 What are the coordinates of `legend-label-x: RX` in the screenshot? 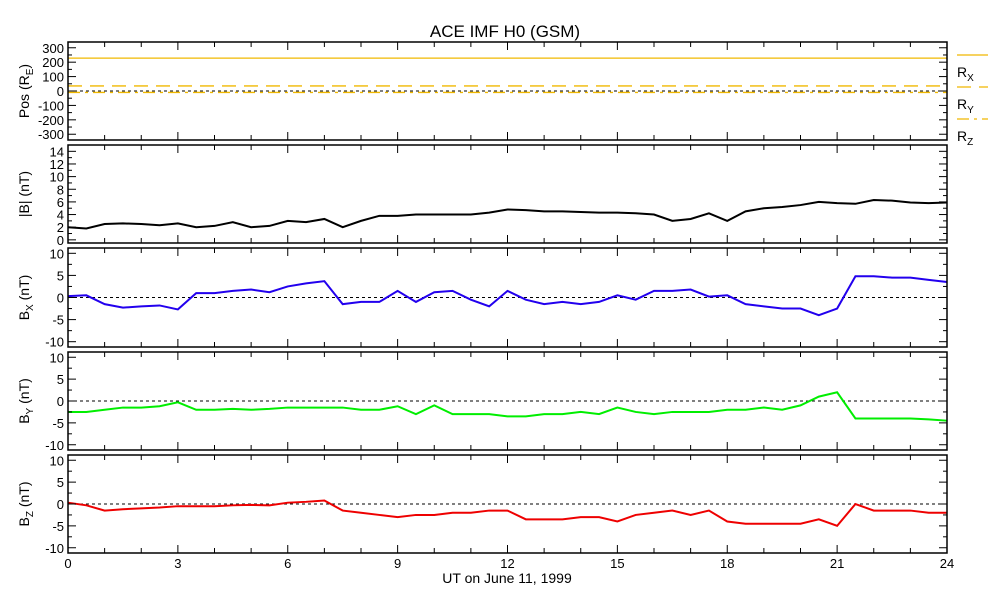 It's located at (965, 74).